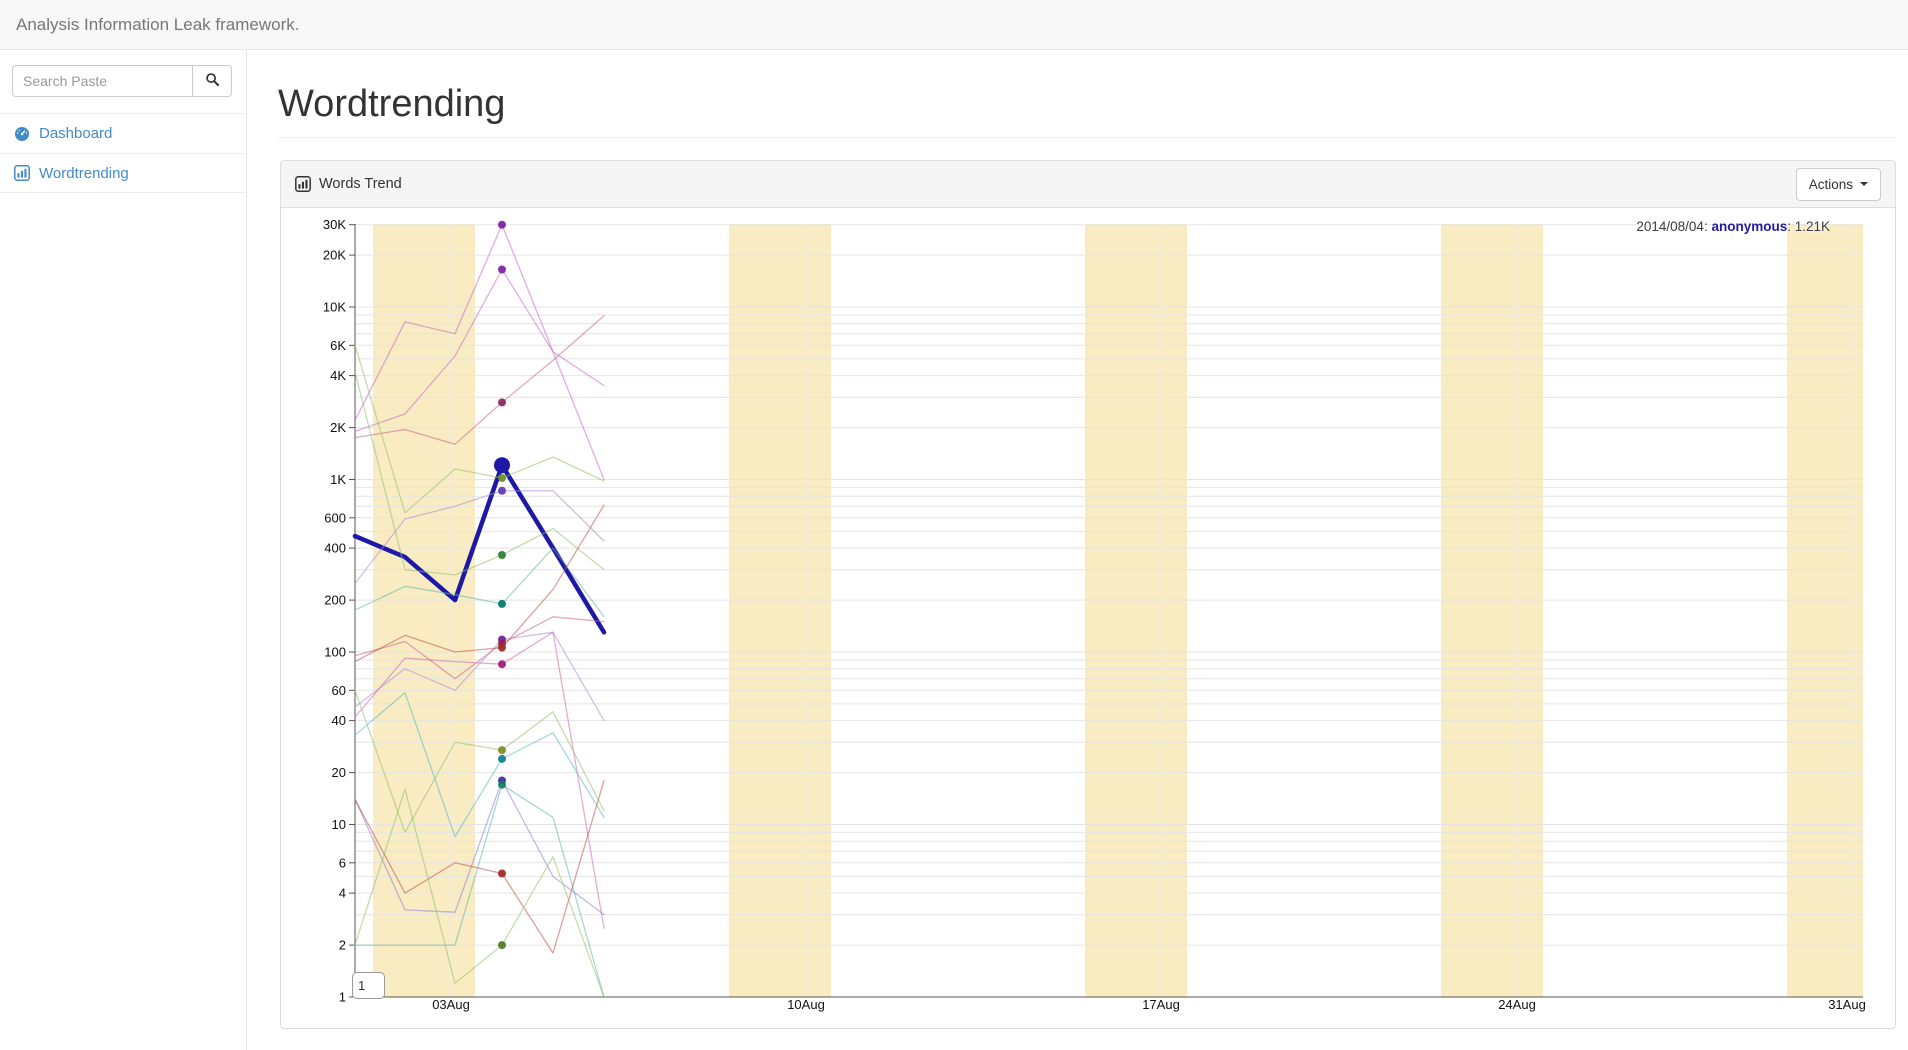 Image resolution: width=1908 pixels, height=1050 pixels. What do you see at coordinates (76, 133) in the screenshot?
I see `sidebar-item-label: Dashboard` at bounding box center [76, 133].